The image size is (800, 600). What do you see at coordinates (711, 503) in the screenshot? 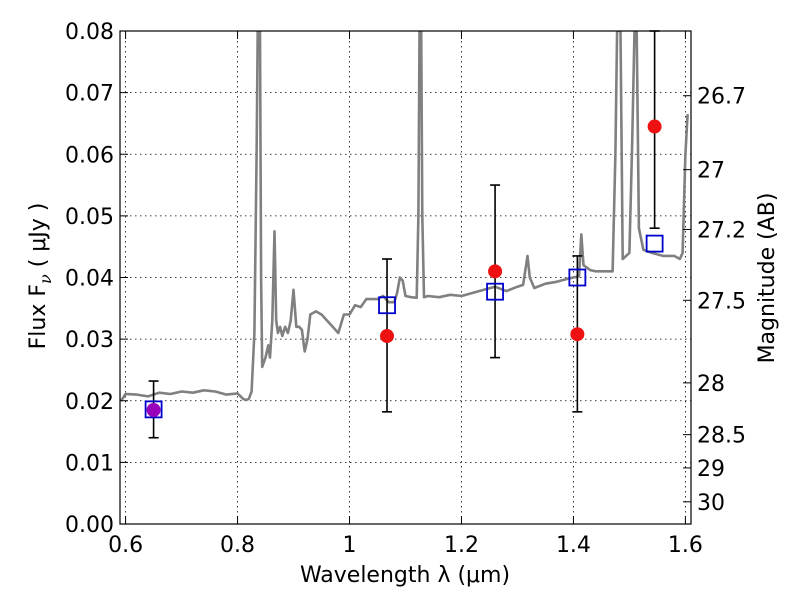
I see `y2-tick-label: 30` at bounding box center [711, 503].